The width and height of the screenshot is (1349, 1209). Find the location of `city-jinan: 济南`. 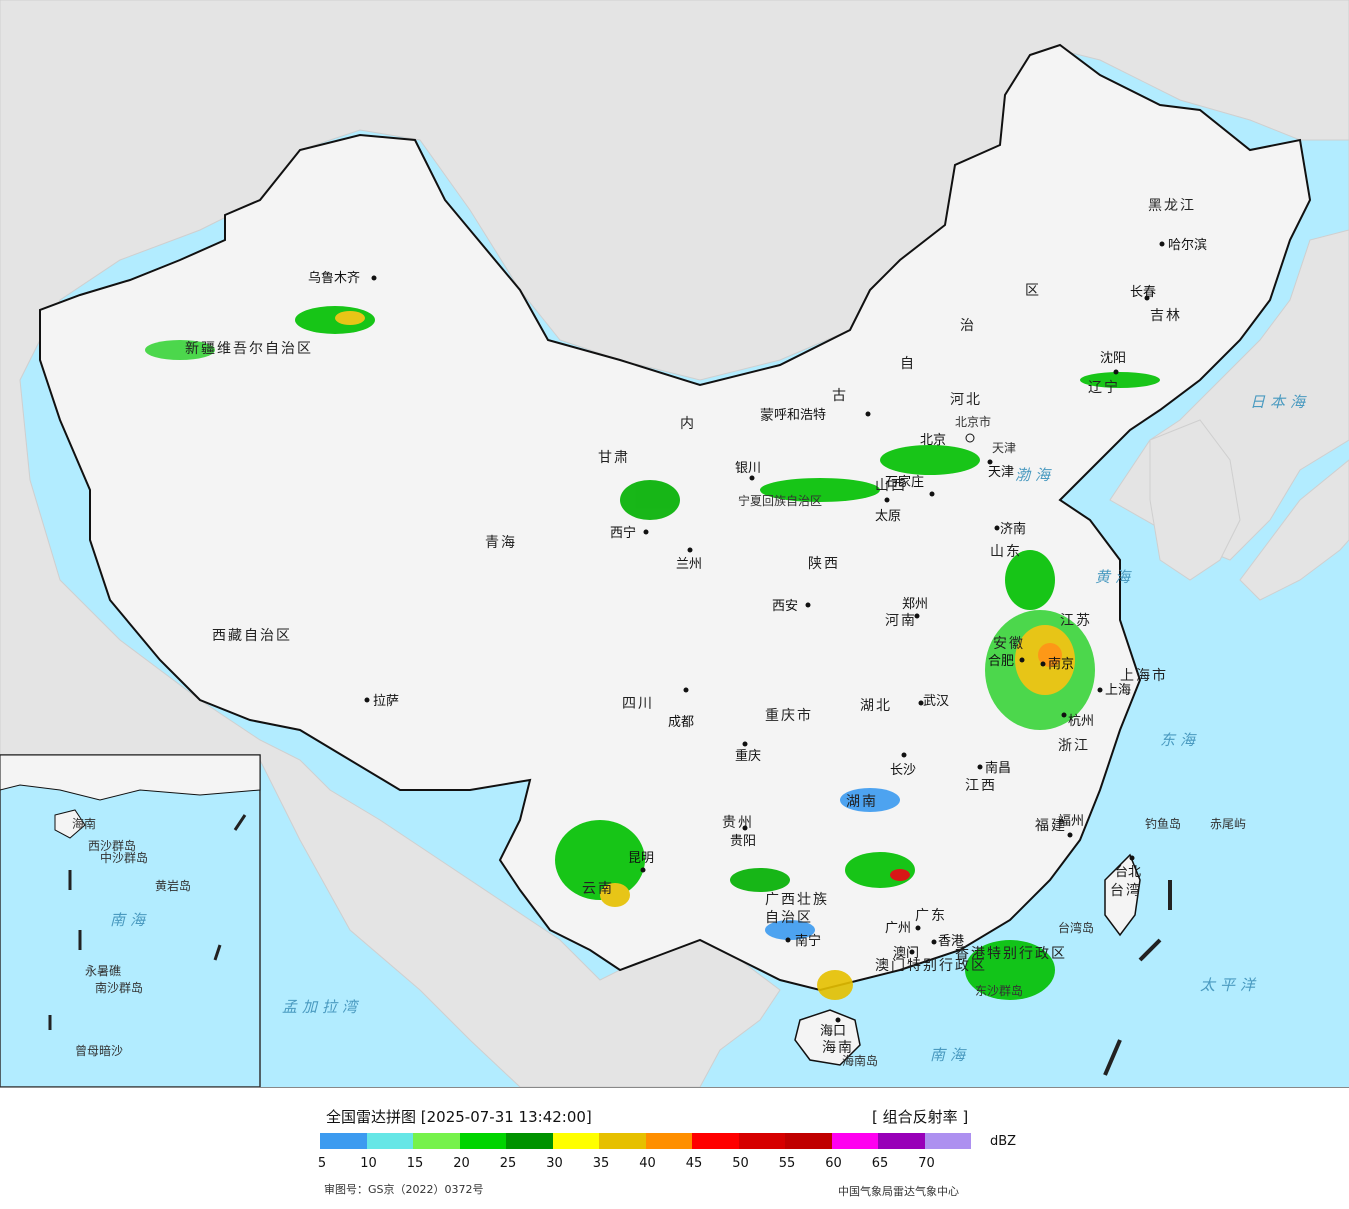

city-jinan: 济南 is located at coordinates (1013, 529).